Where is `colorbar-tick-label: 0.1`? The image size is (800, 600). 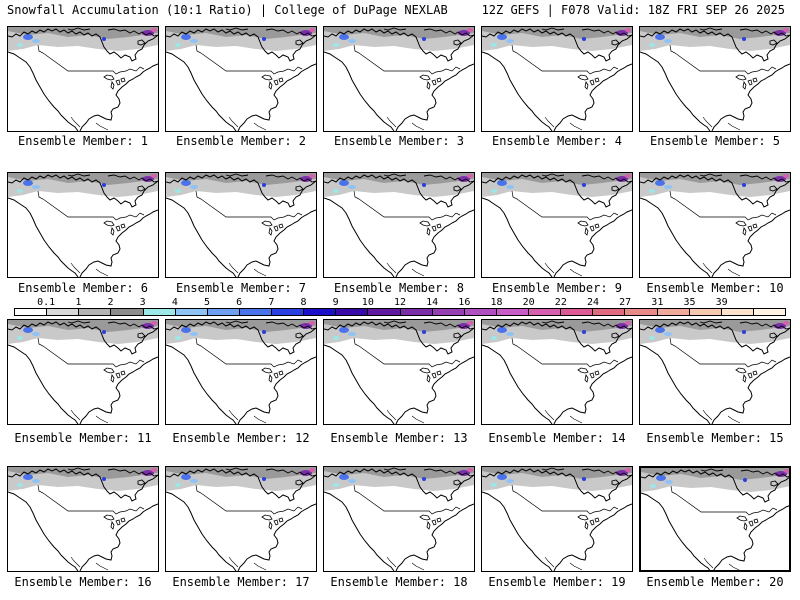
colorbar-tick-label: 0.1 is located at coordinates (46, 302).